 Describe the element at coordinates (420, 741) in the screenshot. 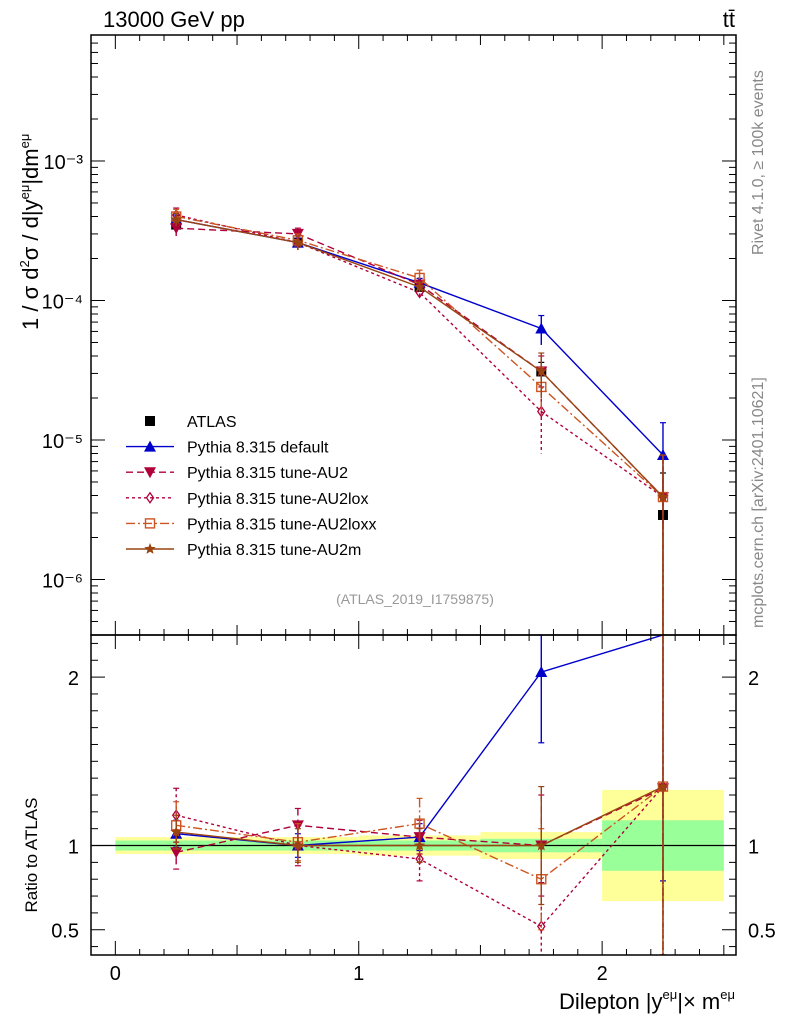

I see `ratio-line-default` at that location.